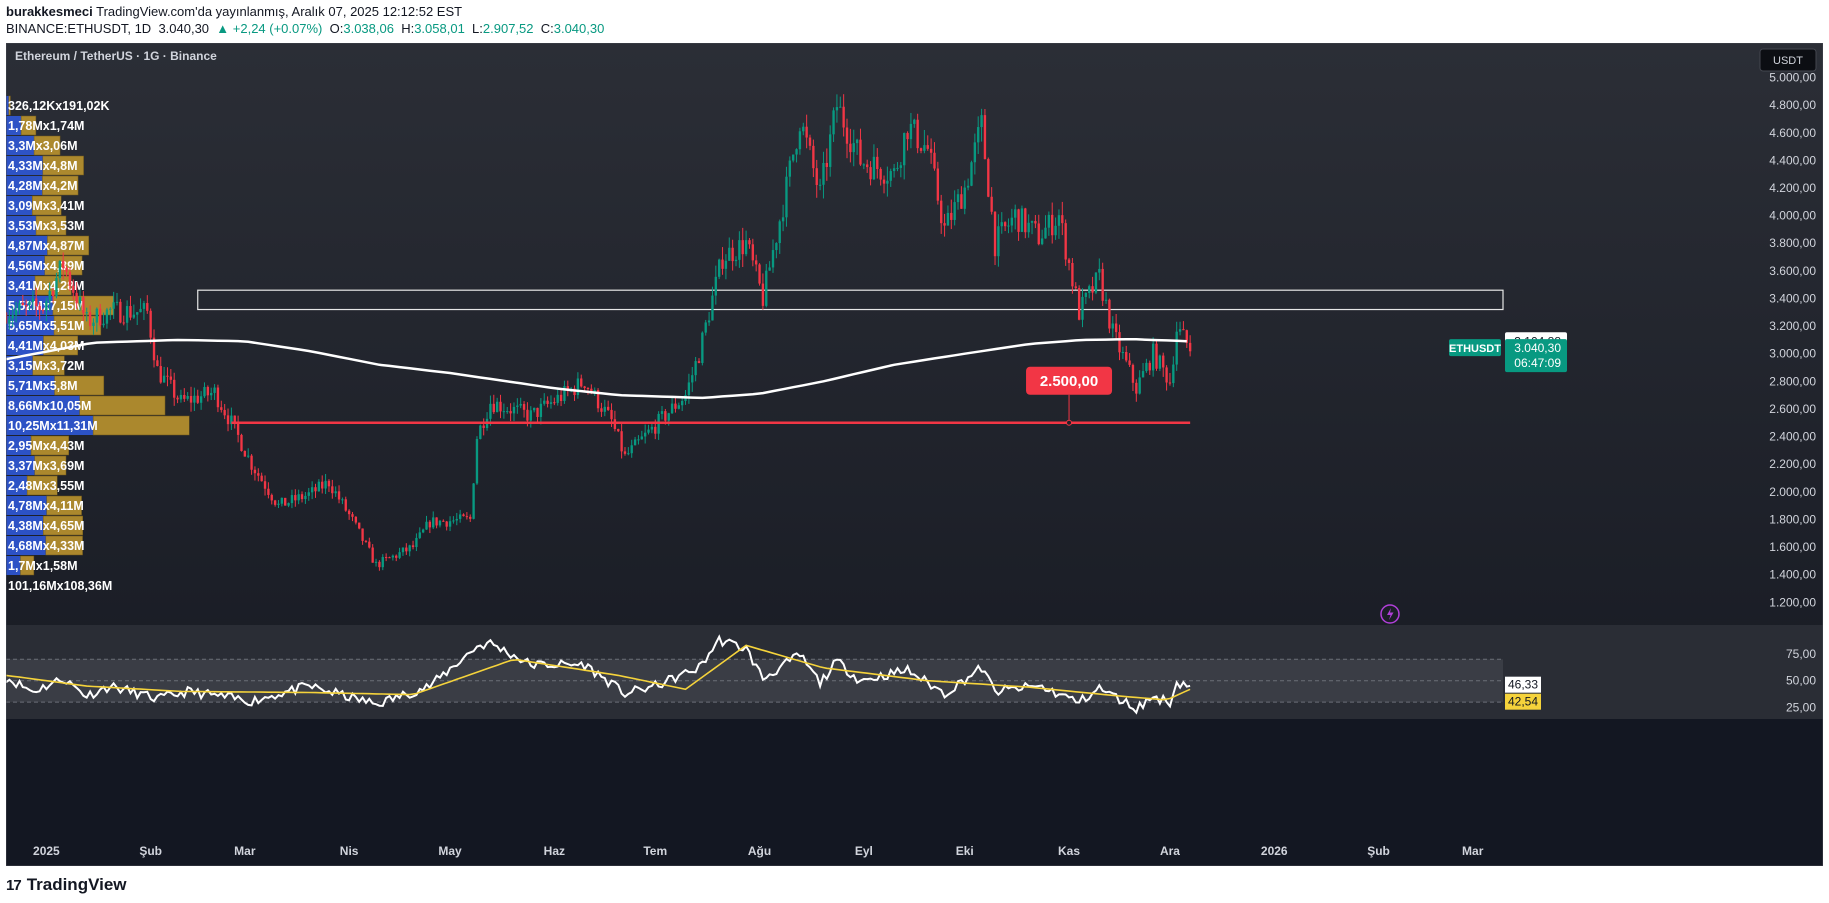  I want to click on support-label-box, so click(1069, 380).